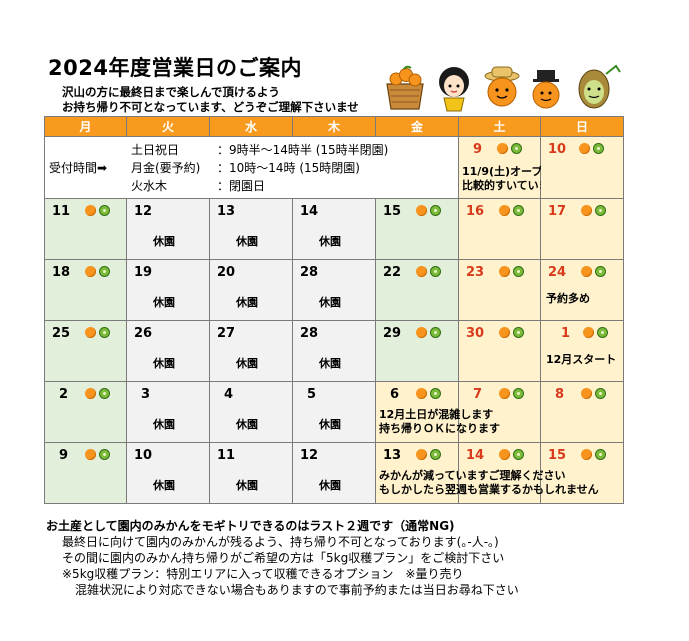 Image resolution: width=689 pixels, height=641 pixels. What do you see at coordinates (149, 186) in the screenshot?
I see `hours-row3-label: 火水木` at bounding box center [149, 186].